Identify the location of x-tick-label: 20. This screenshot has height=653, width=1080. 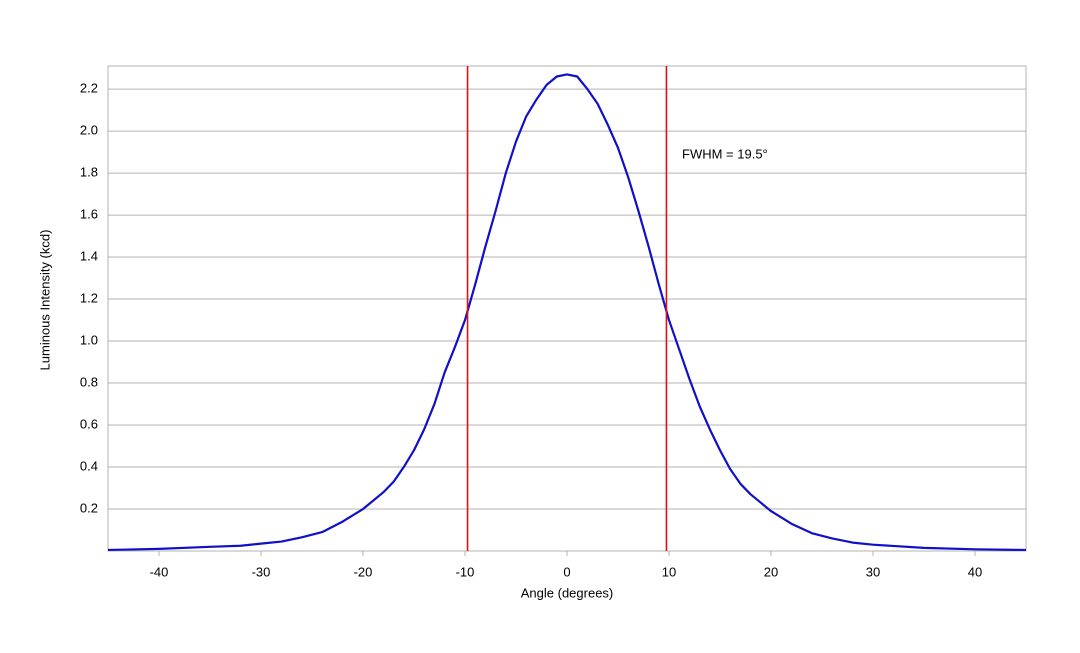
(771, 571).